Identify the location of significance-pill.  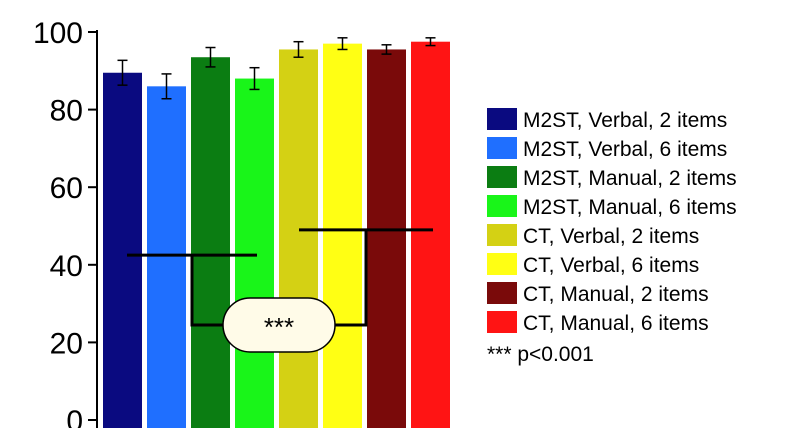
(279, 325).